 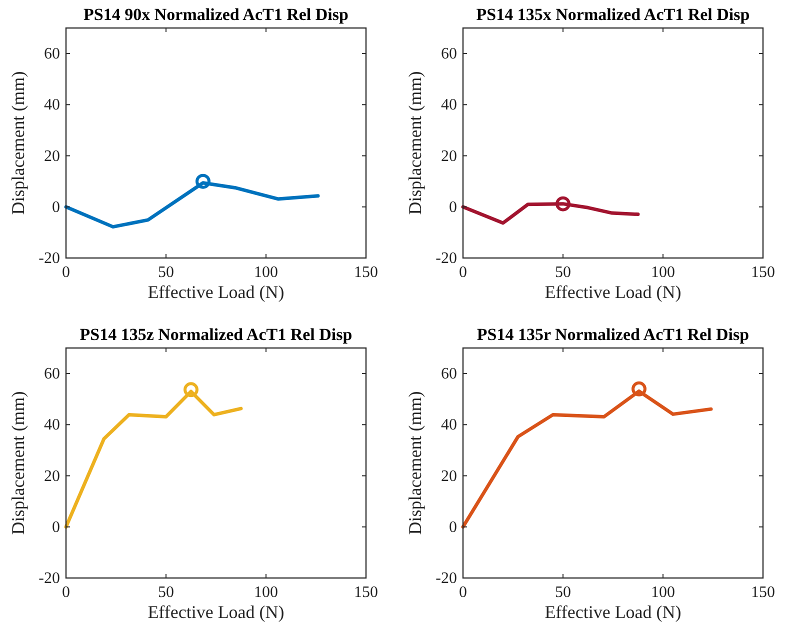 What do you see at coordinates (613, 334) in the screenshot?
I see `chart-title: PS14 135r Normalized AcT1 Rel Disp` at bounding box center [613, 334].